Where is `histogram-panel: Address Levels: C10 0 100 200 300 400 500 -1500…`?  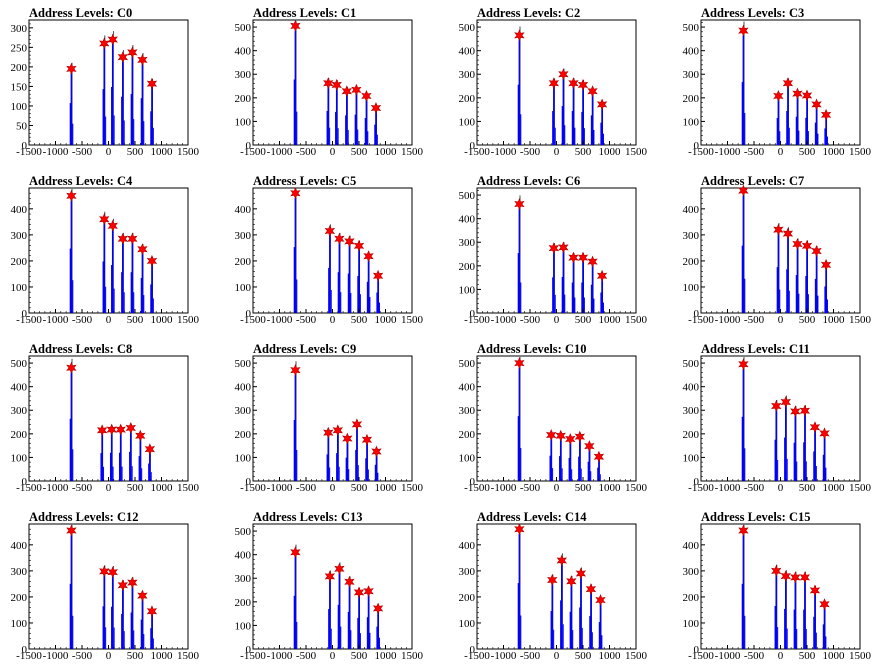
histogram-panel: Address Levels: C10 0 100 200 300 400 500 -1500… is located at coordinates (560, 420).